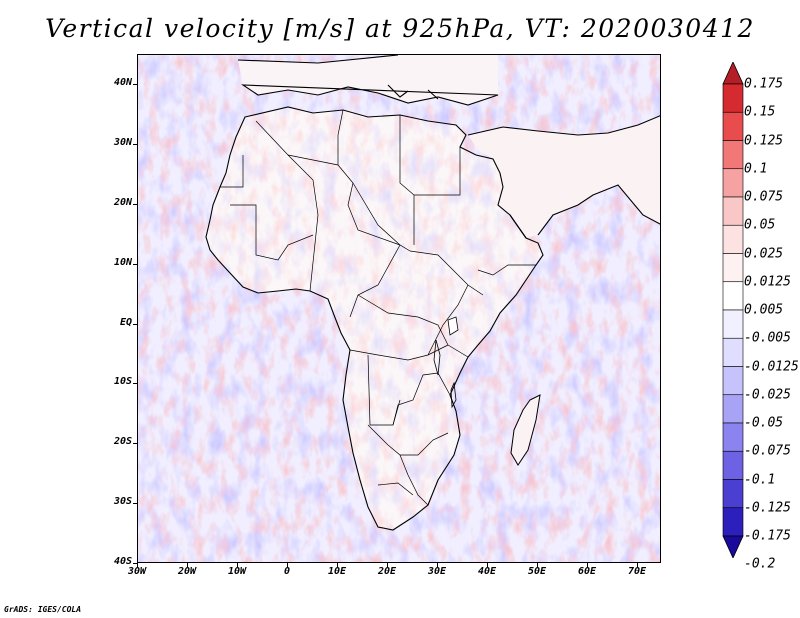 This screenshot has height=618, width=800. What do you see at coordinates (122, 442) in the screenshot?
I see `lat-label: 20S` at bounding box center [122, 442].